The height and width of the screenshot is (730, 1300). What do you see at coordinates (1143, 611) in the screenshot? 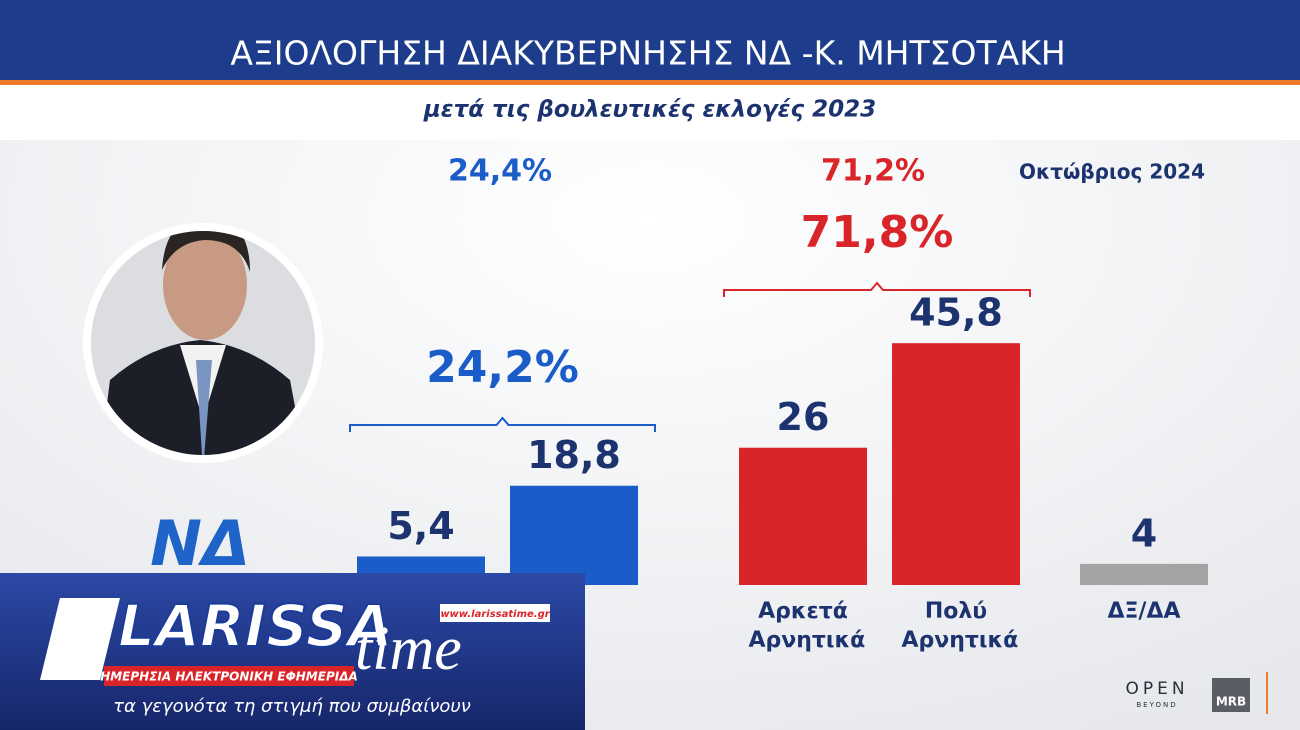
I see `category-label: ΔΞ/ΔΑ` at bounding box center [1143, 611].